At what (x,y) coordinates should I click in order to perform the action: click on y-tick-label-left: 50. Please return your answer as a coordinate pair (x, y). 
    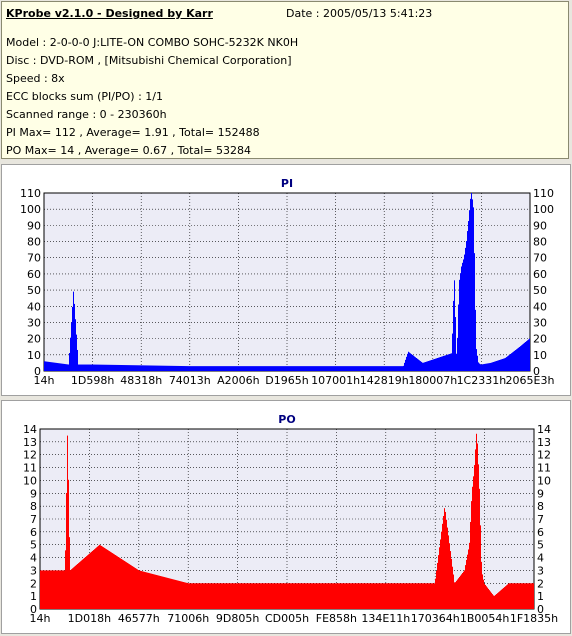
    Looking at the image, I should click on (34, 290).